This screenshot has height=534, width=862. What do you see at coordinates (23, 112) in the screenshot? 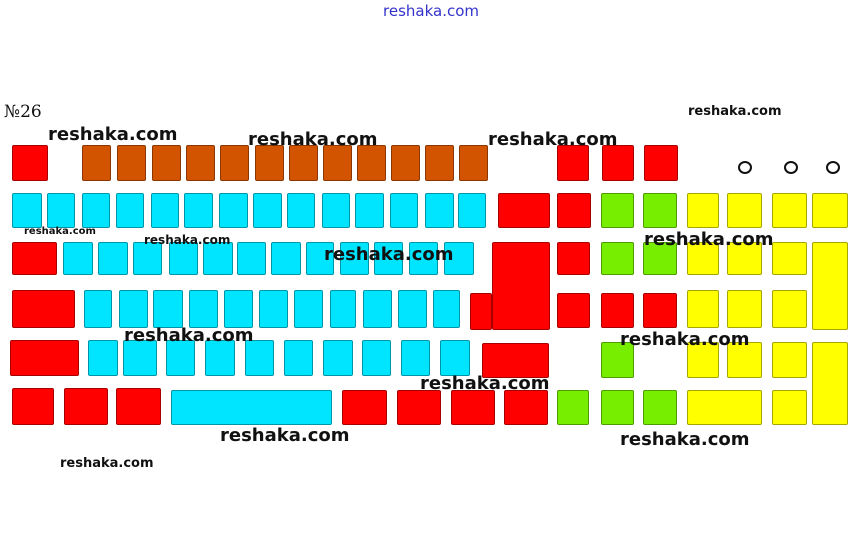
I see `task-number: №26` at bounding box center [23, 112].